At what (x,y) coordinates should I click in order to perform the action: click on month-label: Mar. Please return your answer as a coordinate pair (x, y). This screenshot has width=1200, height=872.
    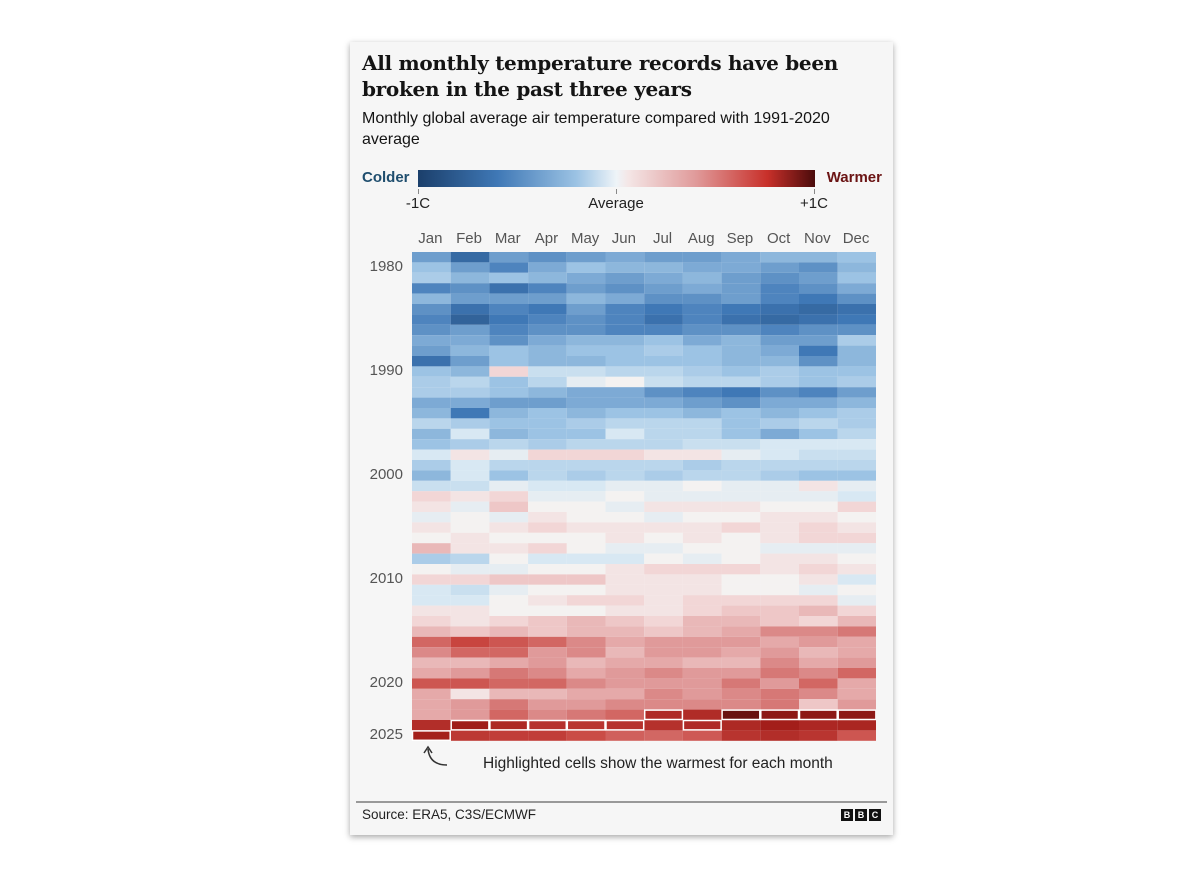
    Looking at the image, I should click on (507, 238).